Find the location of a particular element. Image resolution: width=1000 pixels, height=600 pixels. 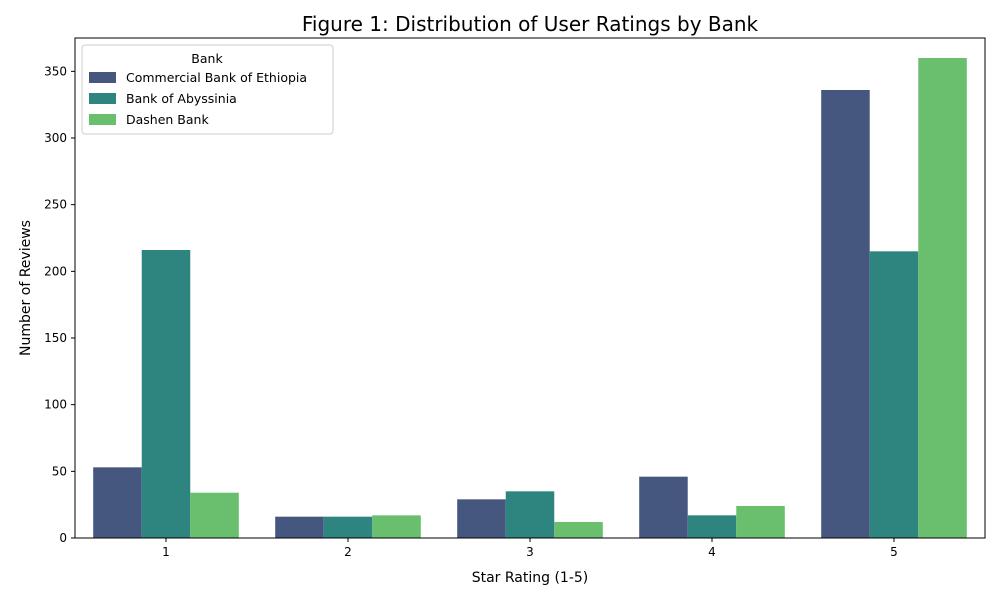

legend-title: Bank is located at coordinates (207, 58).